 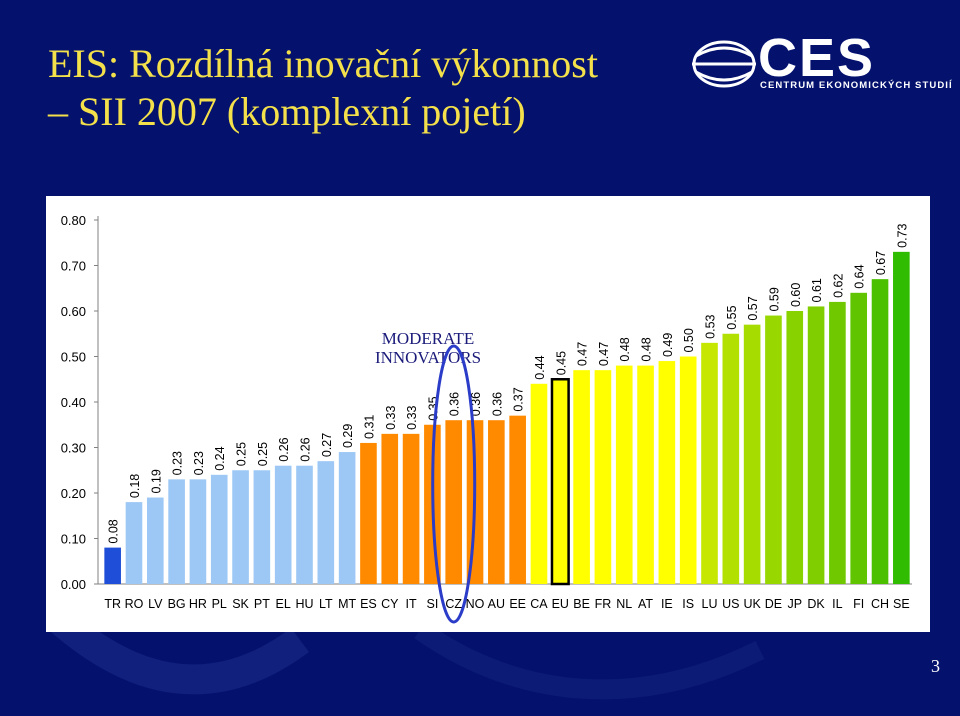 What do you see at coordinates (134, 604) in the screenshot?
I see `x-tick-label: RO` at bounding box center [134, 604].